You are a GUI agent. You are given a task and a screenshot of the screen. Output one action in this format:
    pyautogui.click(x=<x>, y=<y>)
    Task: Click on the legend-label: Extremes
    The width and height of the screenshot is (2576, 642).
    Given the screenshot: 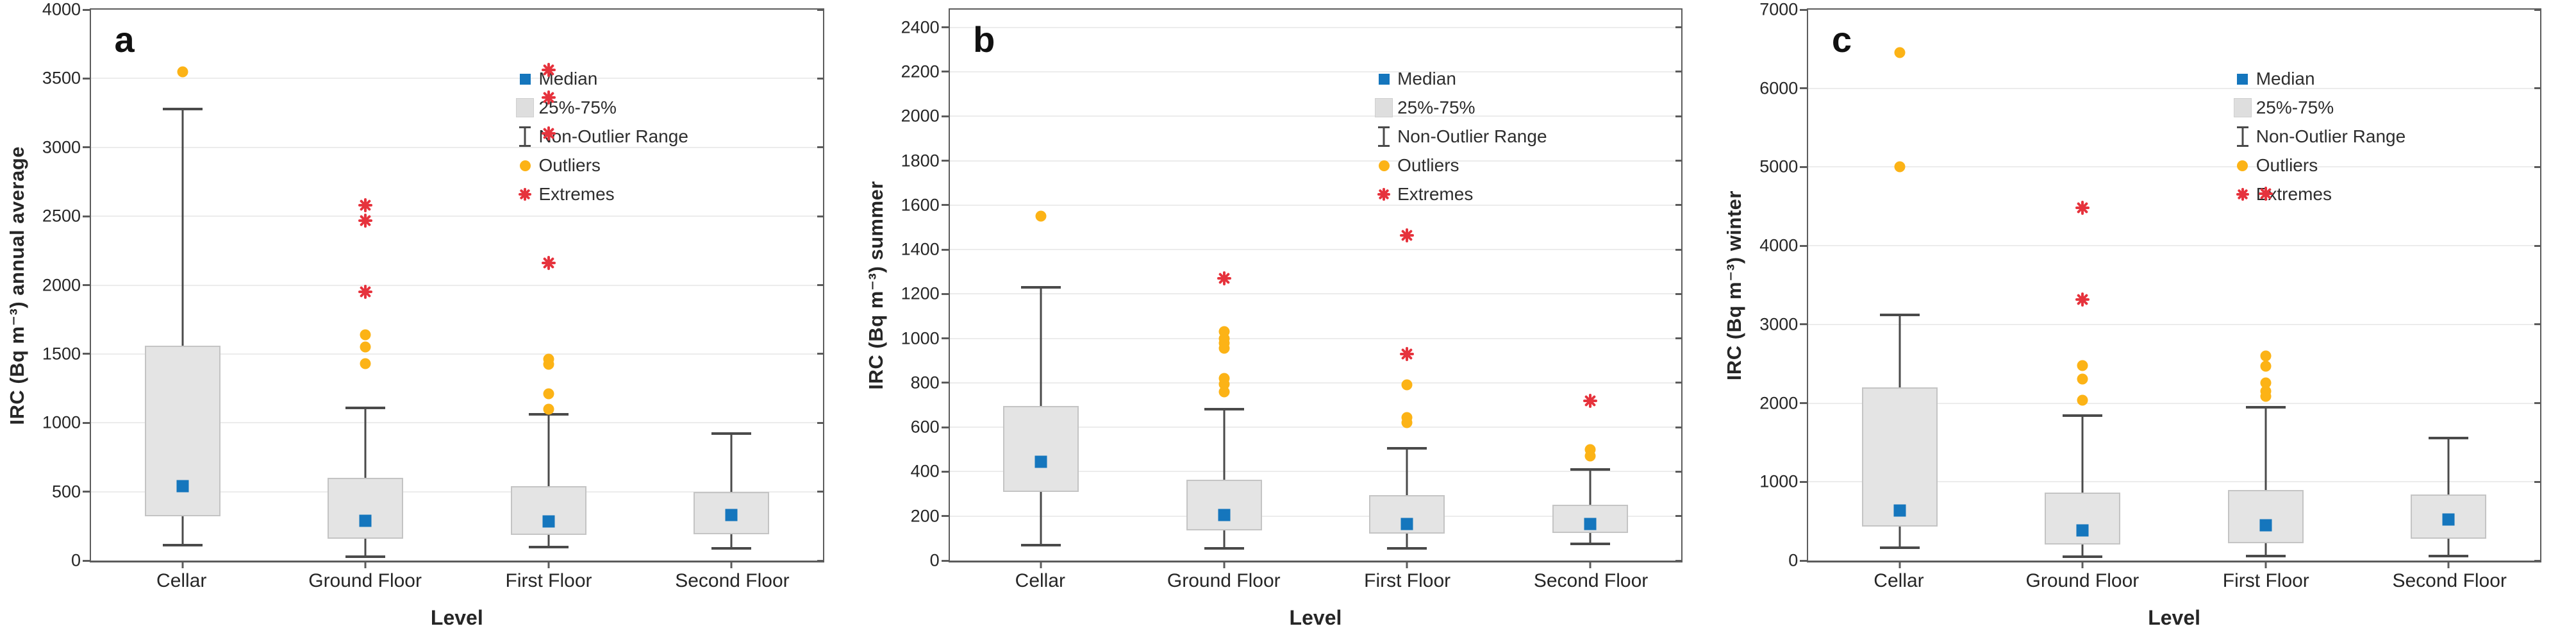 What is the action you would take?
    pyautogui.click(x=576, y=194)
    